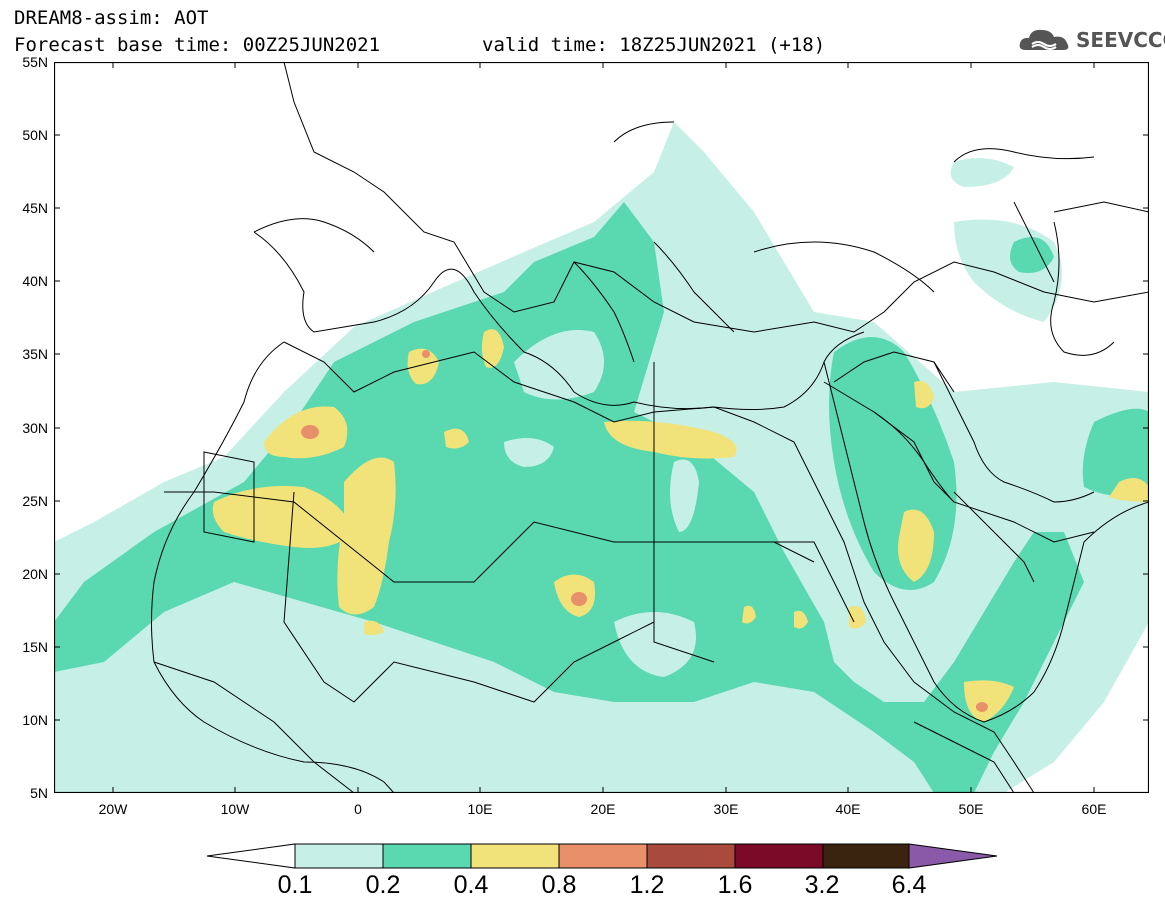 This screenshot has width=1165, height=905. Describe the element at coordinates (251, 856) in the screenshot. I see `colorbar-under-triangle` at that location.